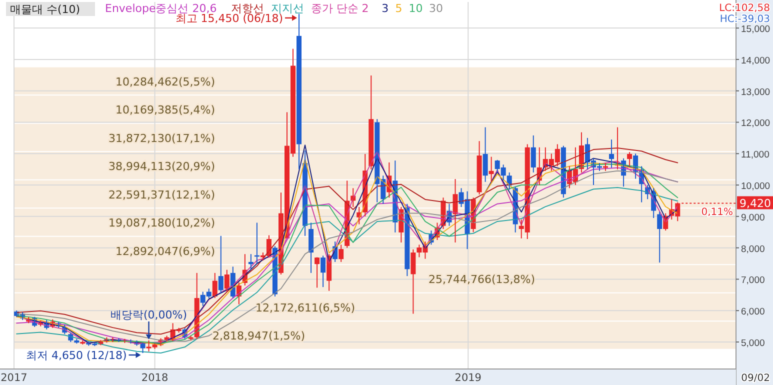  Describe the element at coordinates (753, 249) in the screenshot. I see `y-tick-label: 8,000` at that location.